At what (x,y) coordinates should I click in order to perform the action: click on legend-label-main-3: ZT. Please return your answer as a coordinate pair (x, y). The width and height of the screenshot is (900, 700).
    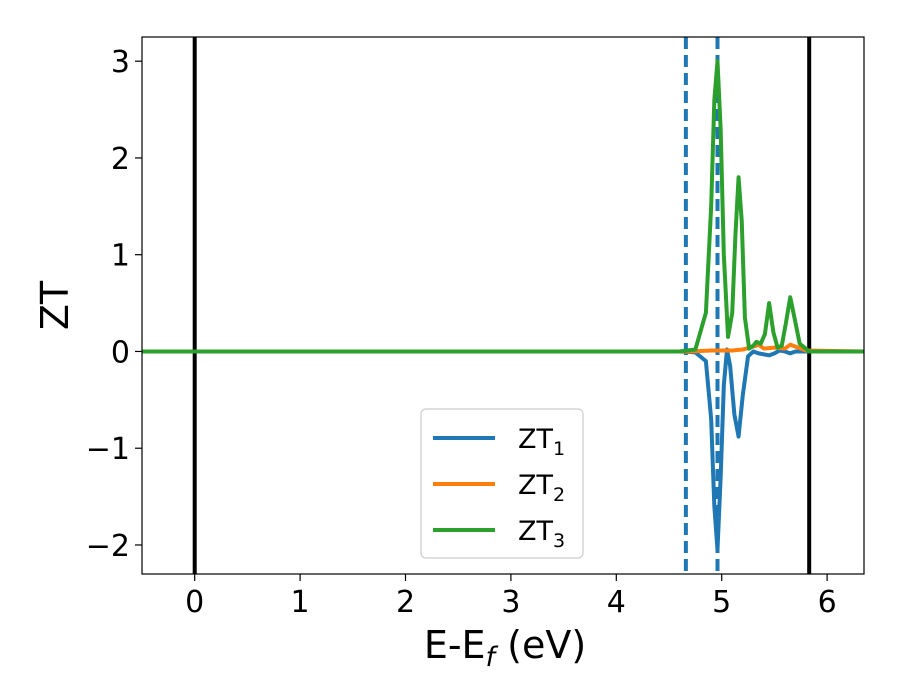
    Looking at the image, I should click on (535, 531).